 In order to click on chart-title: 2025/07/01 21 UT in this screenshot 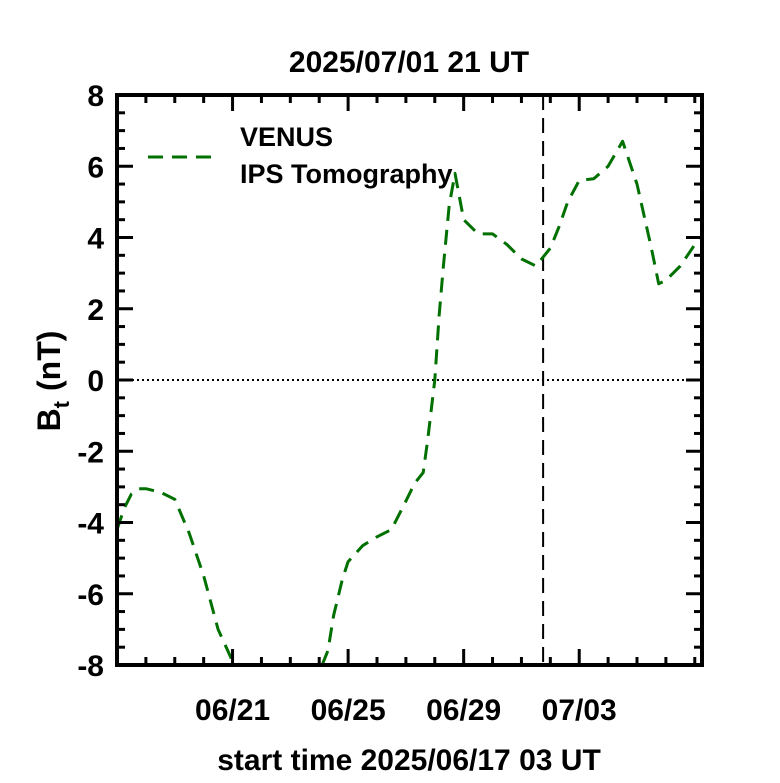, I will do `click(409, 62)`.